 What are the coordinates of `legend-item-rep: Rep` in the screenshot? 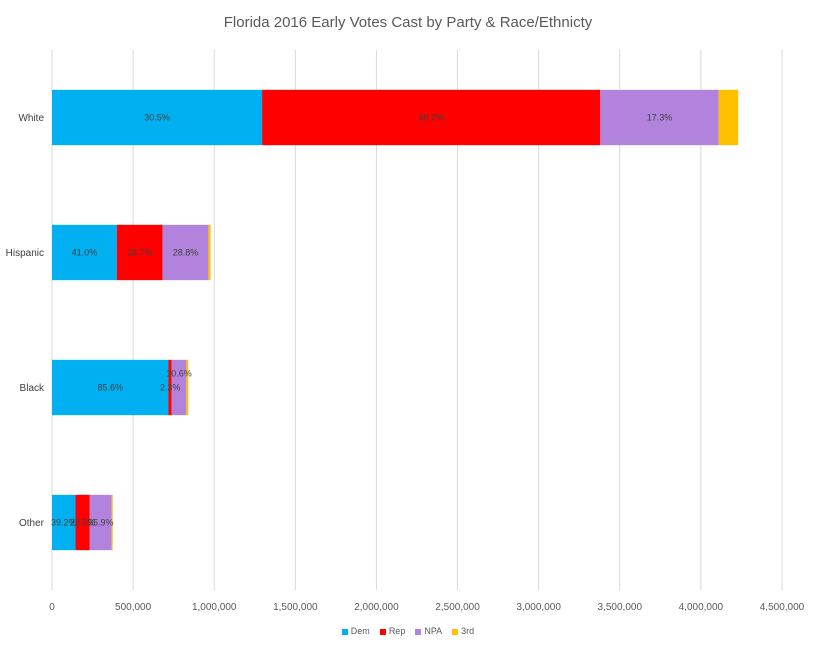 It's located at (392, 631).